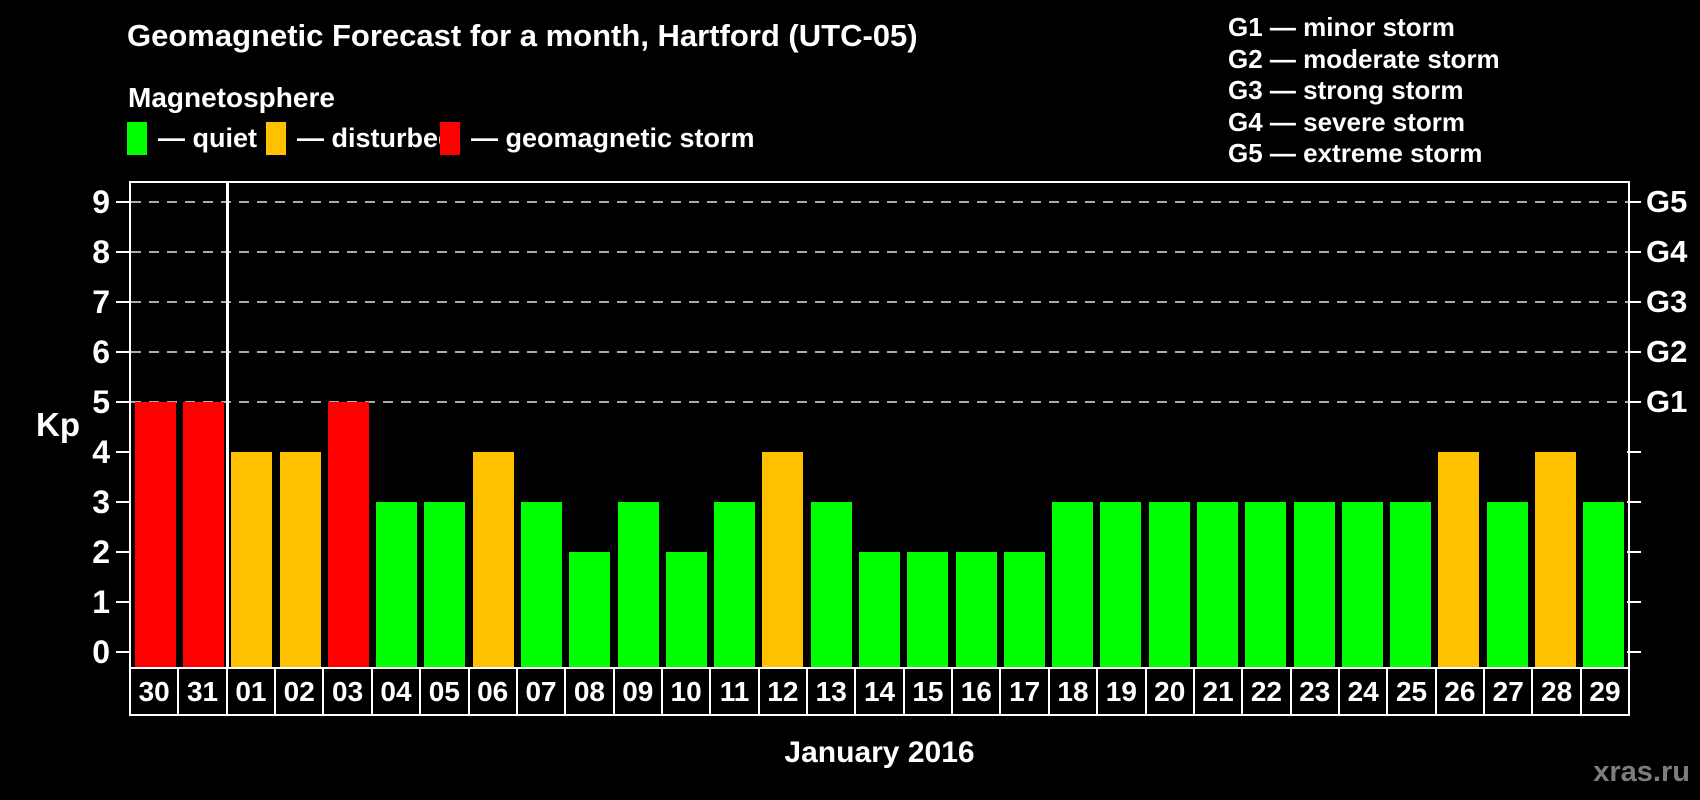  I want to click on day-label-19: 19, so click(1120, 691).